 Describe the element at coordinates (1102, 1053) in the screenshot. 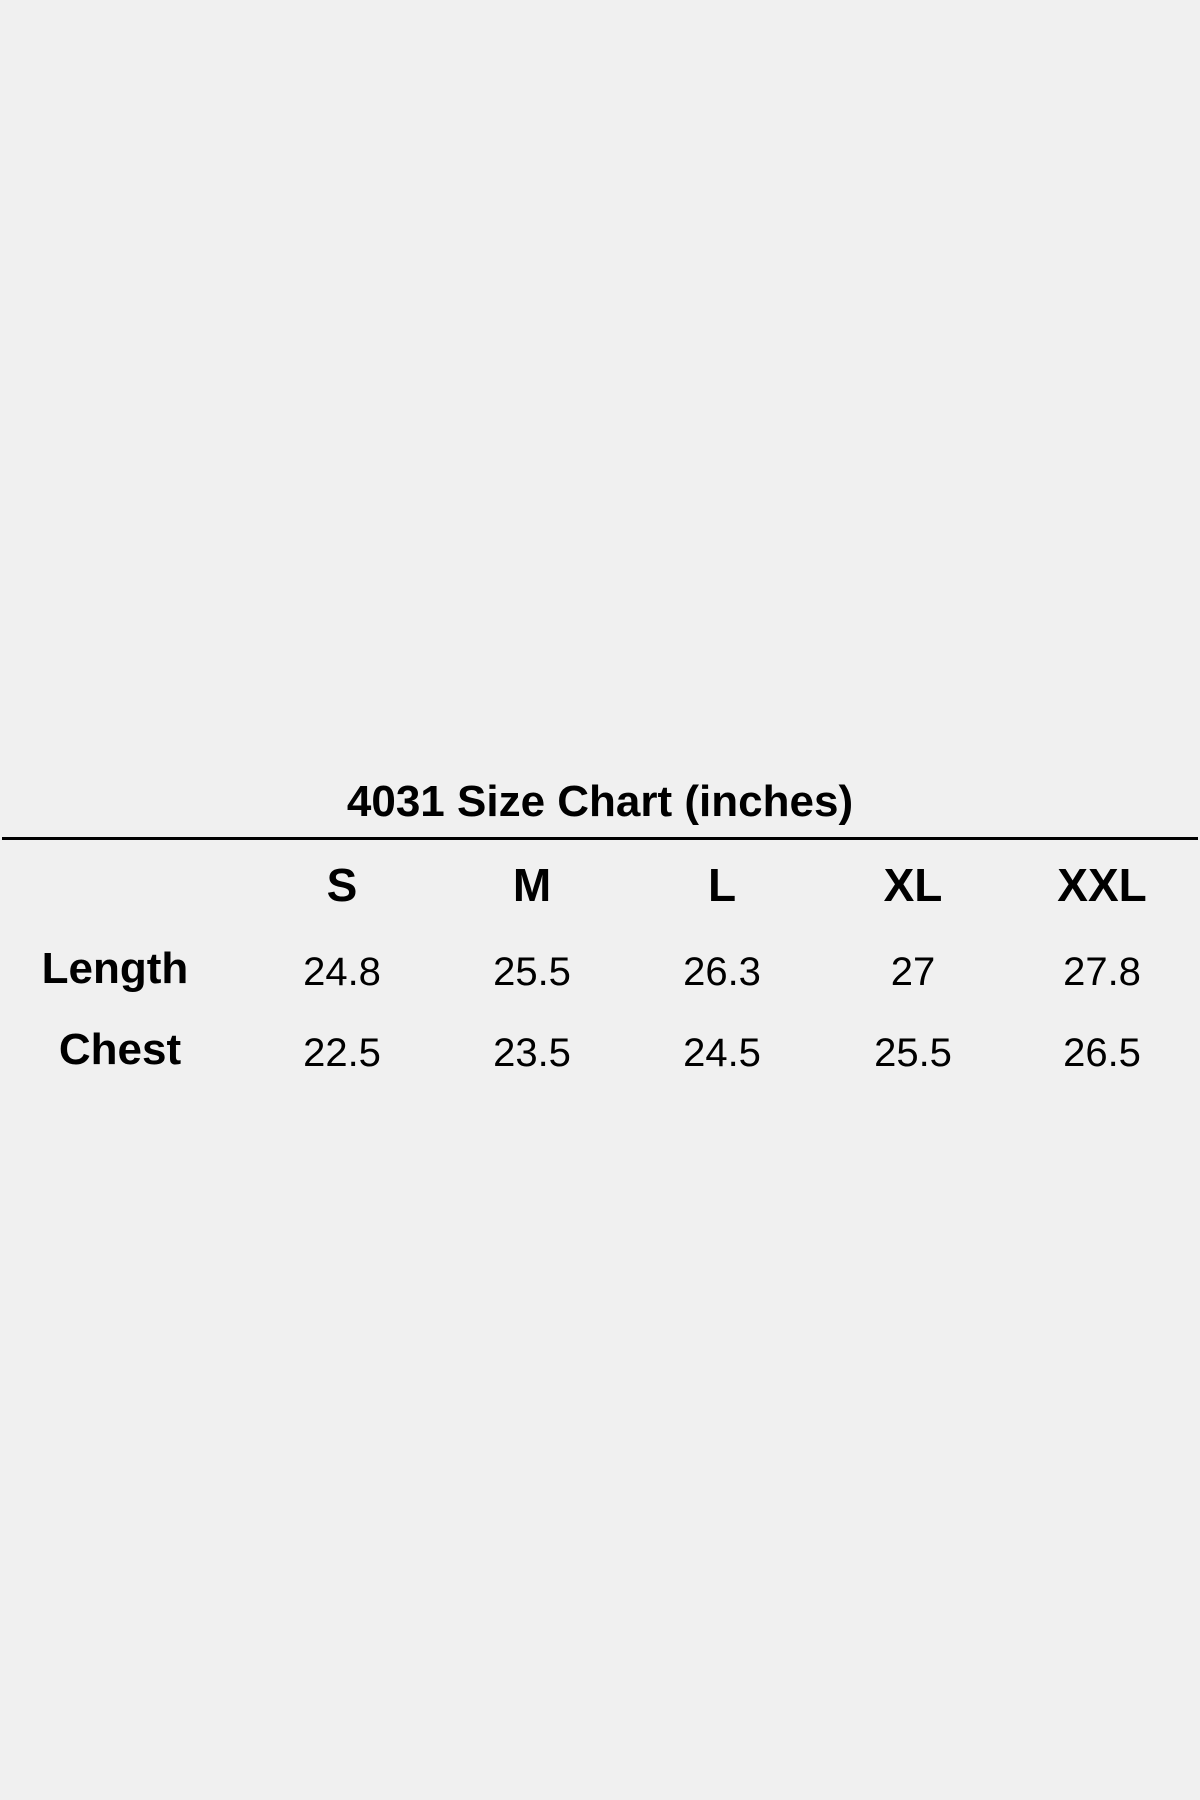

I see `cell-chest-xxl: 26.5` at that location.